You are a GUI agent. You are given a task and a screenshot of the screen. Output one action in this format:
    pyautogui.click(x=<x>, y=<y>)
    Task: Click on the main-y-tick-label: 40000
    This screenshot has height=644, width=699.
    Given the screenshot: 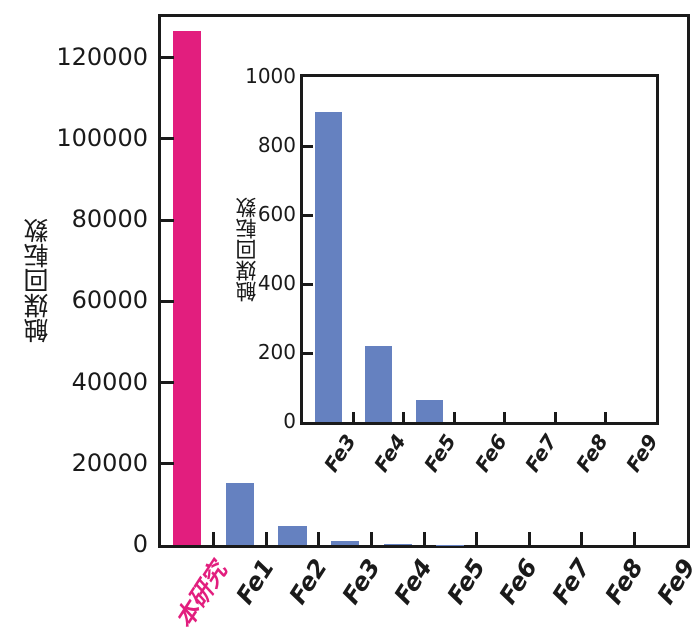 What is the action you would take?
    pyautogui.click(x=109, y=381)
    